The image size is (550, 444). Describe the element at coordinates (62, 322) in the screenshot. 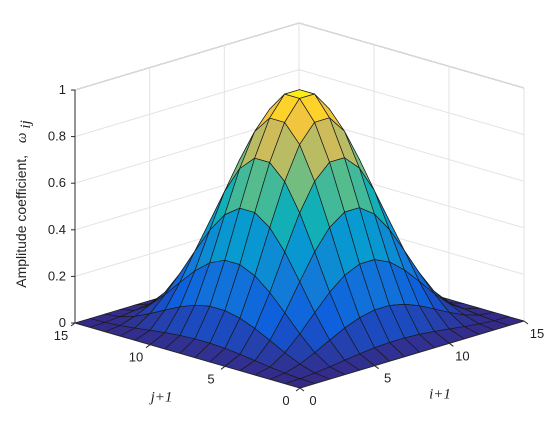

I see `z-tick-label: 0` at that location.